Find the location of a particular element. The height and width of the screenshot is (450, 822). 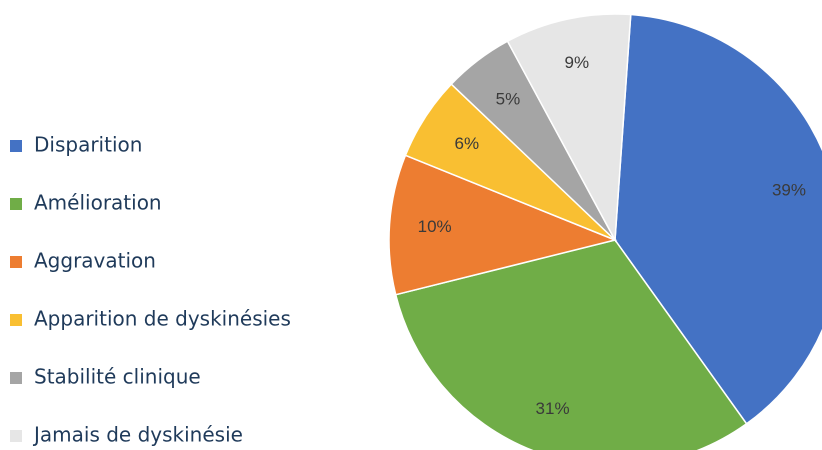

value-label: 9% is located at coordinates (577, 62).